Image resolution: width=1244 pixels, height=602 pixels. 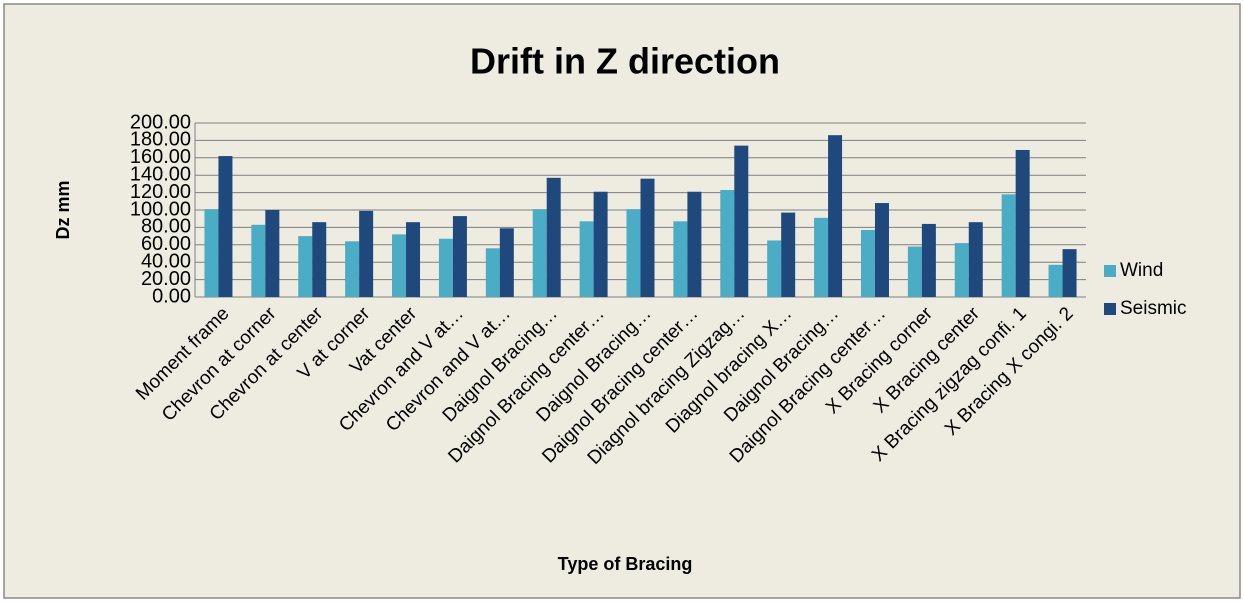 I want to click on chart-title: Drift in Z direction, so click(x=625, y=61).